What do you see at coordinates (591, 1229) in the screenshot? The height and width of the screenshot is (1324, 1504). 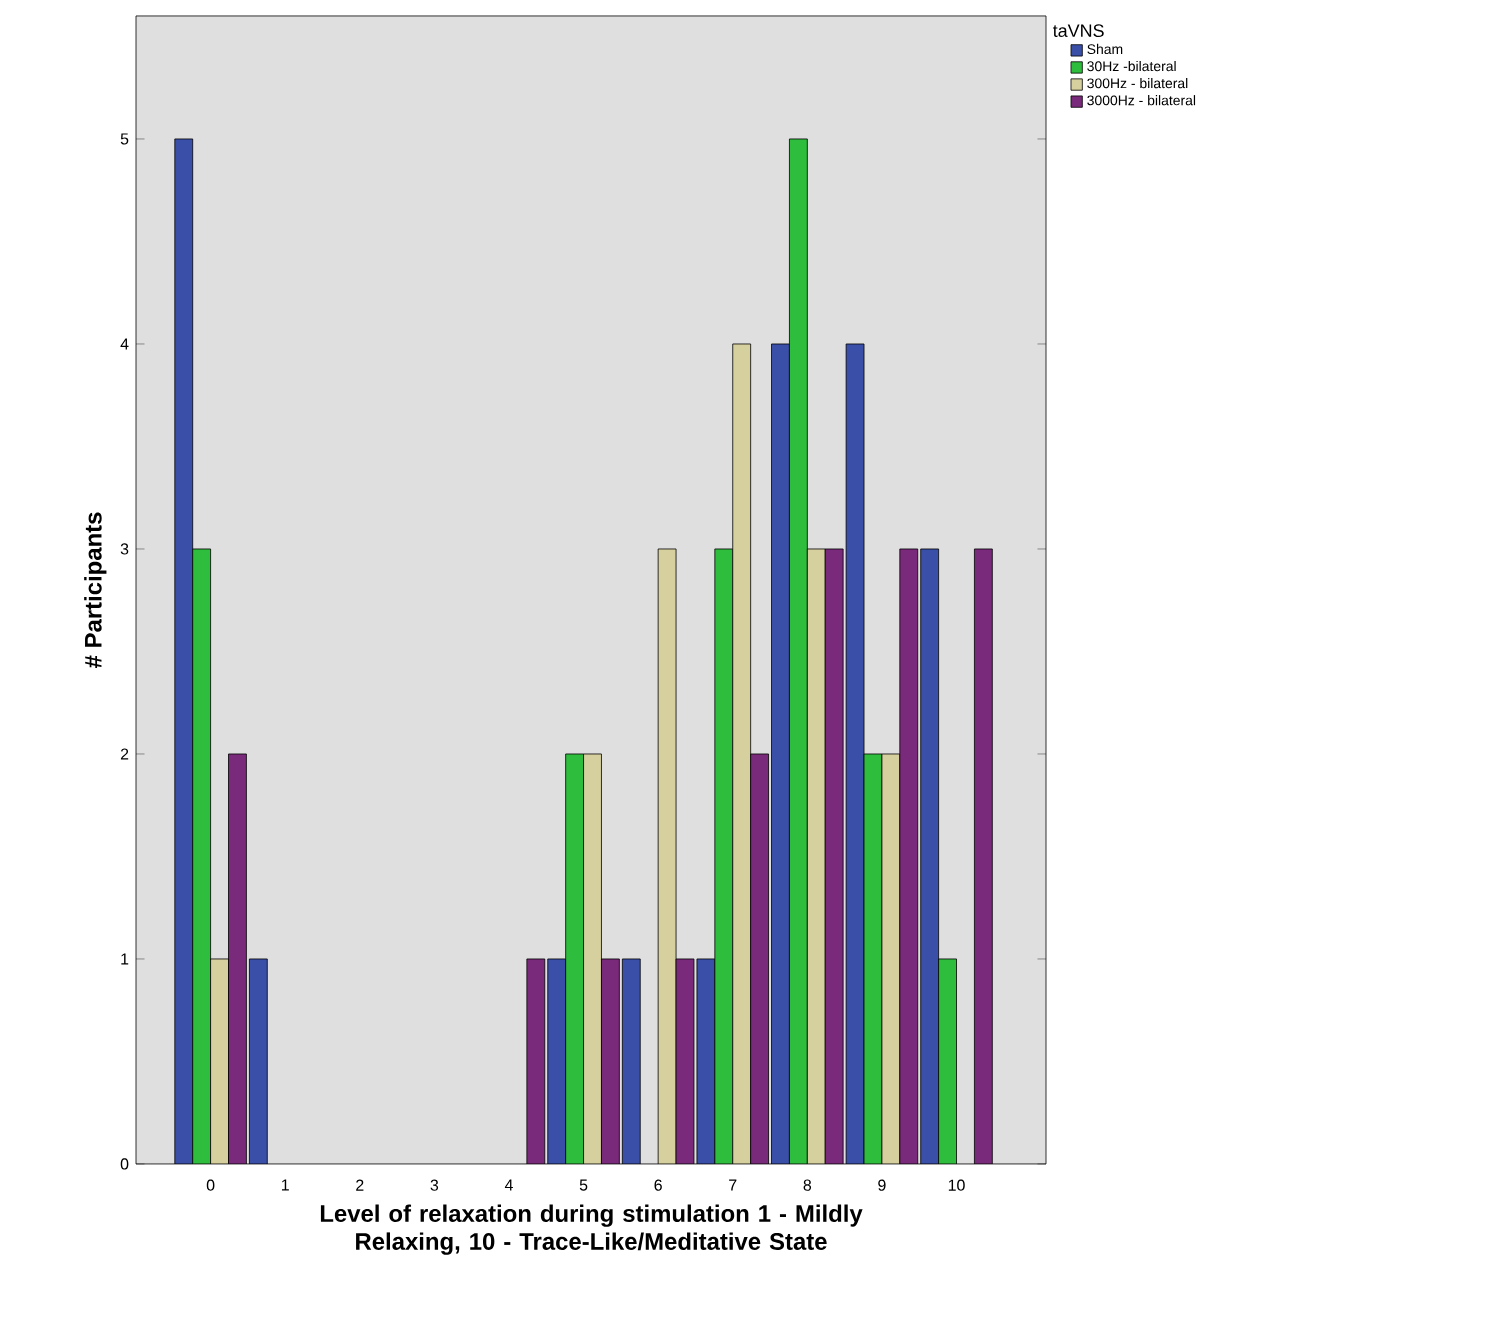 I see `x-axis-title: Level of relaxation during stimulation 1 - Mildly Relaxing, 10 - Trace-Like/Meditative State` at bounding box center [591, 1229].